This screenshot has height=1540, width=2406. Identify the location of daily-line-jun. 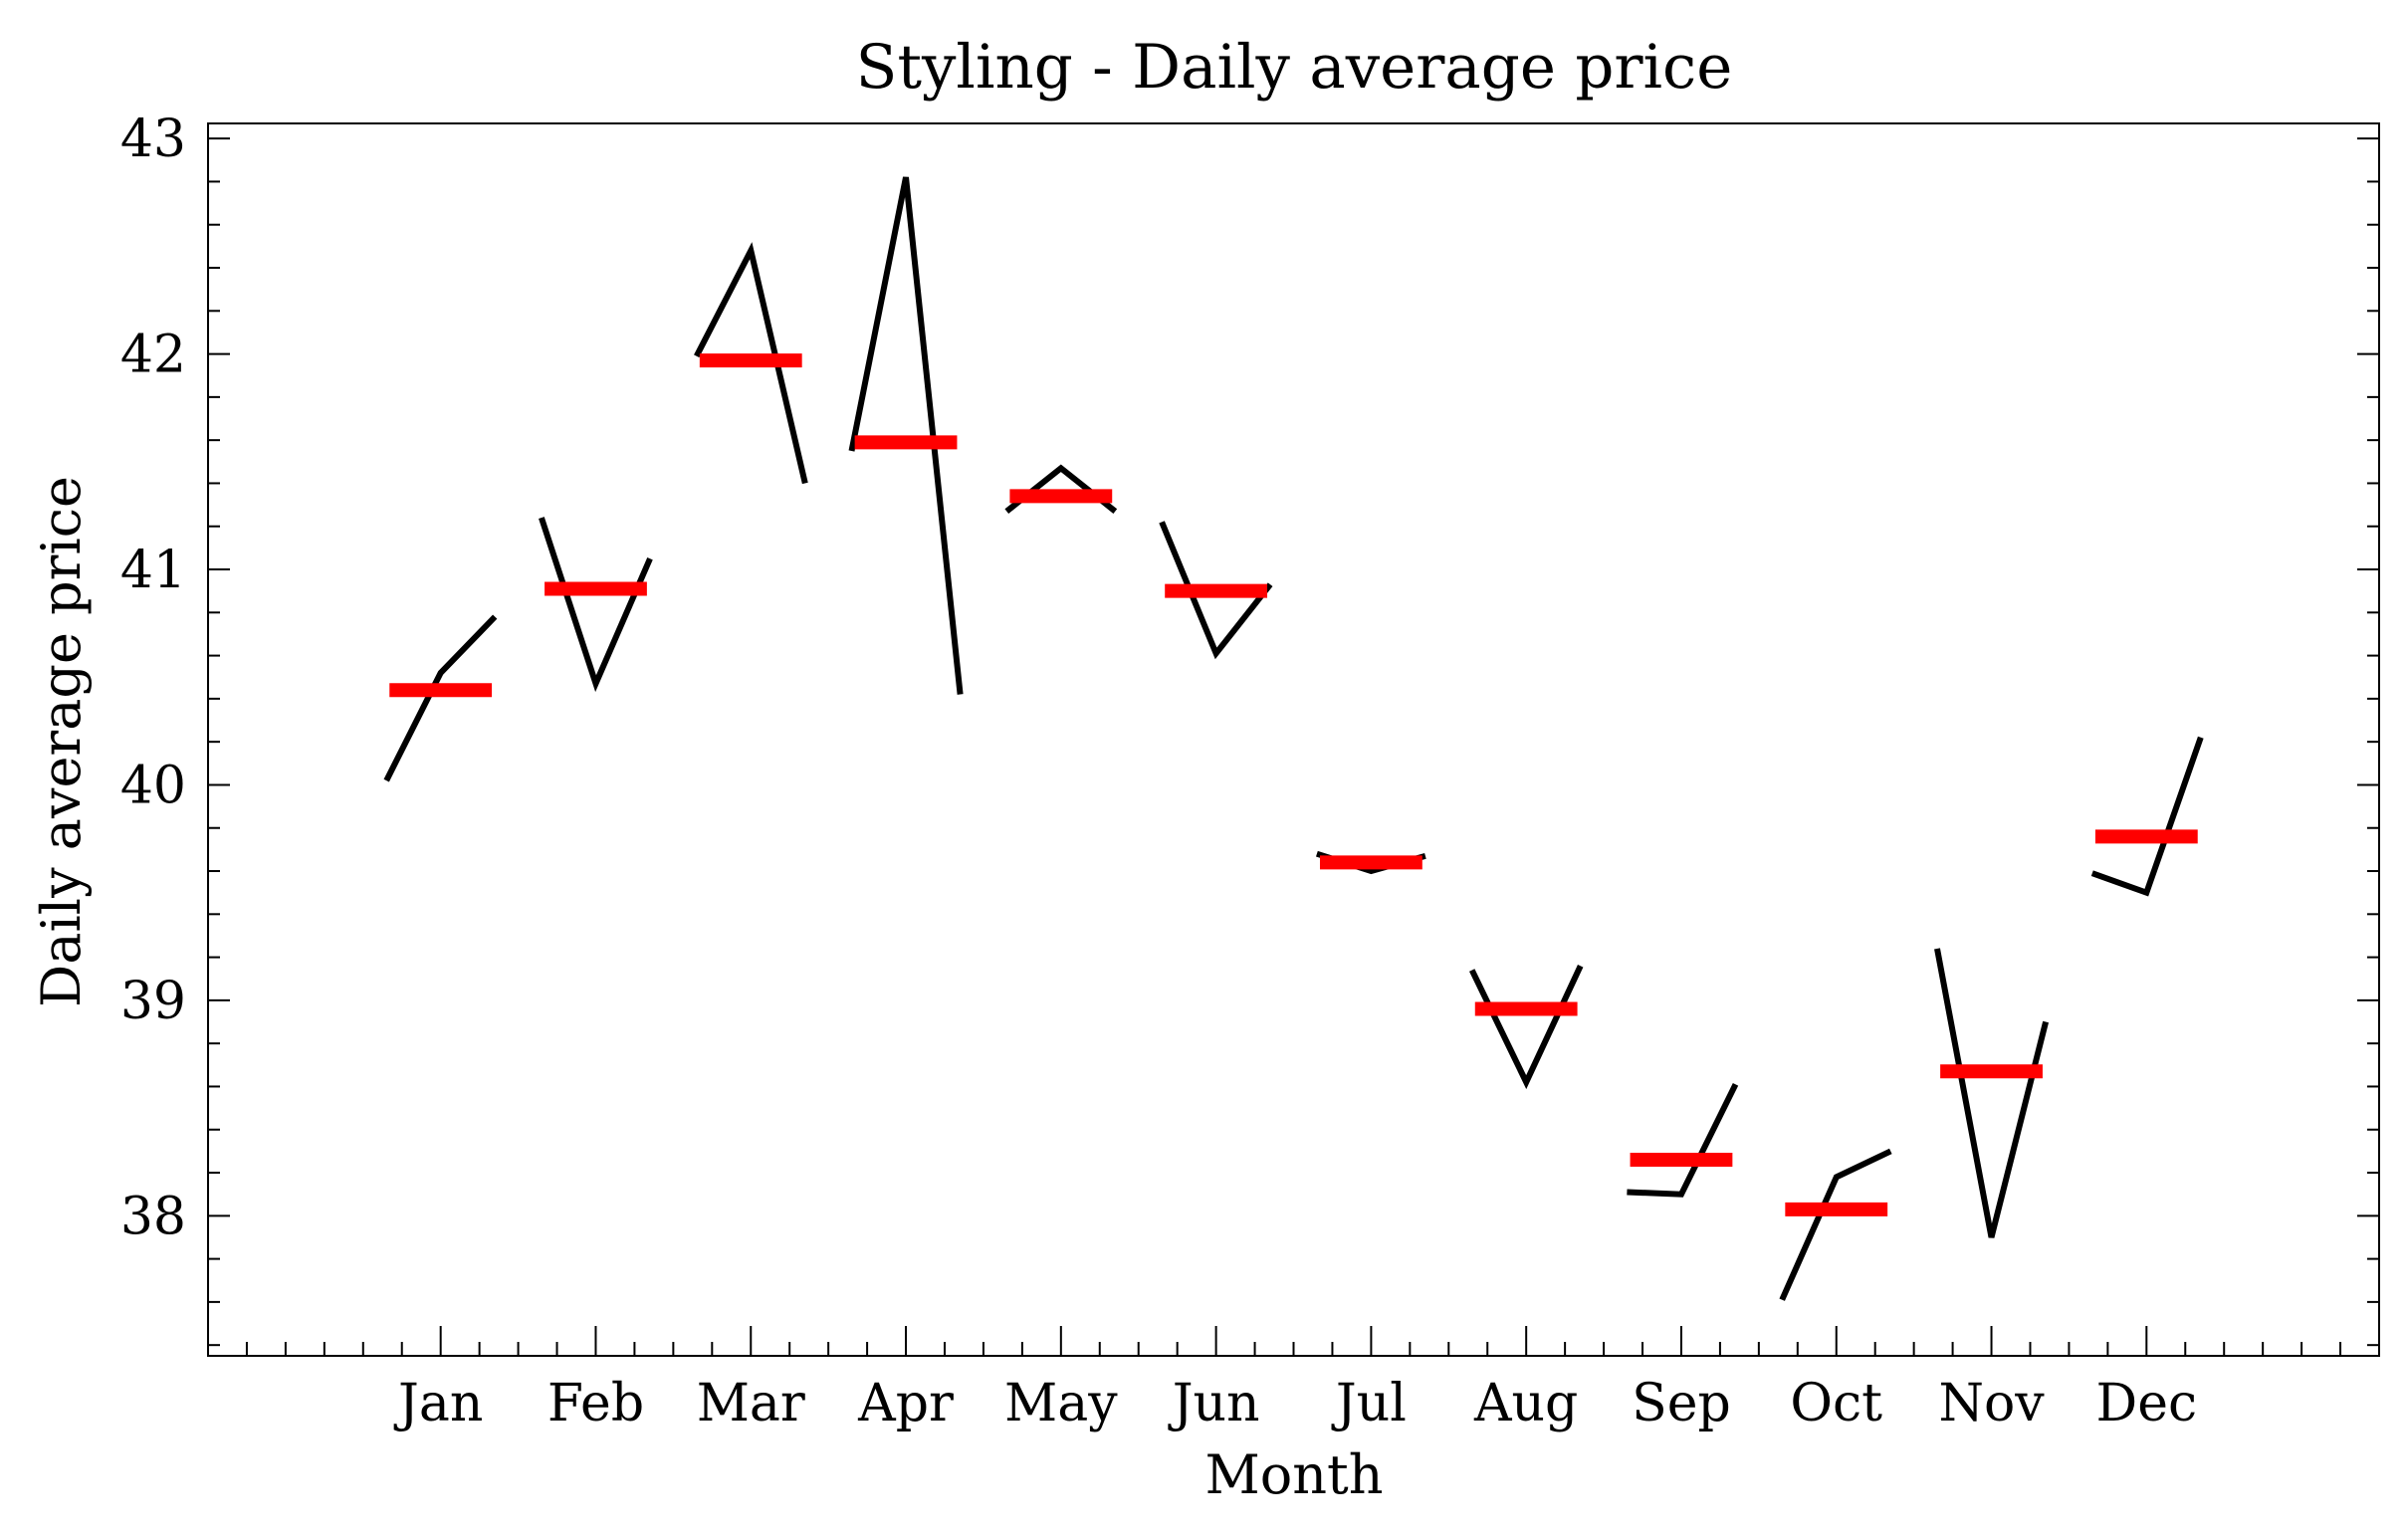
(1216, 591).